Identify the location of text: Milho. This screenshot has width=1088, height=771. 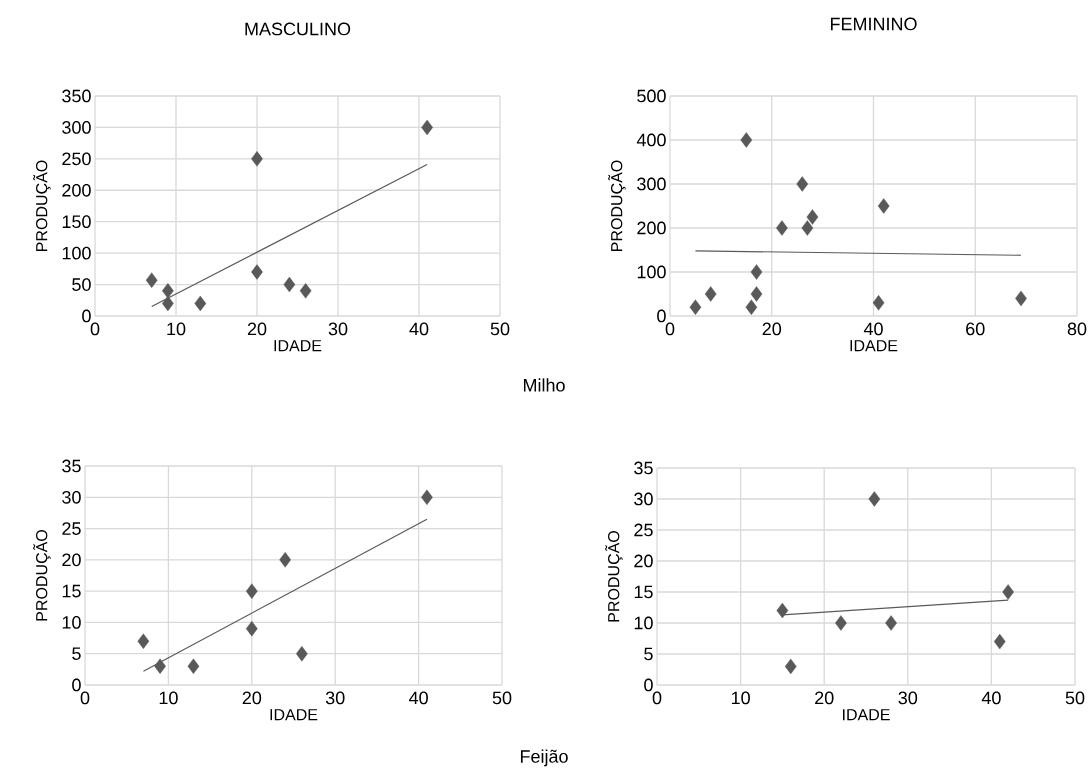
(544, 385).